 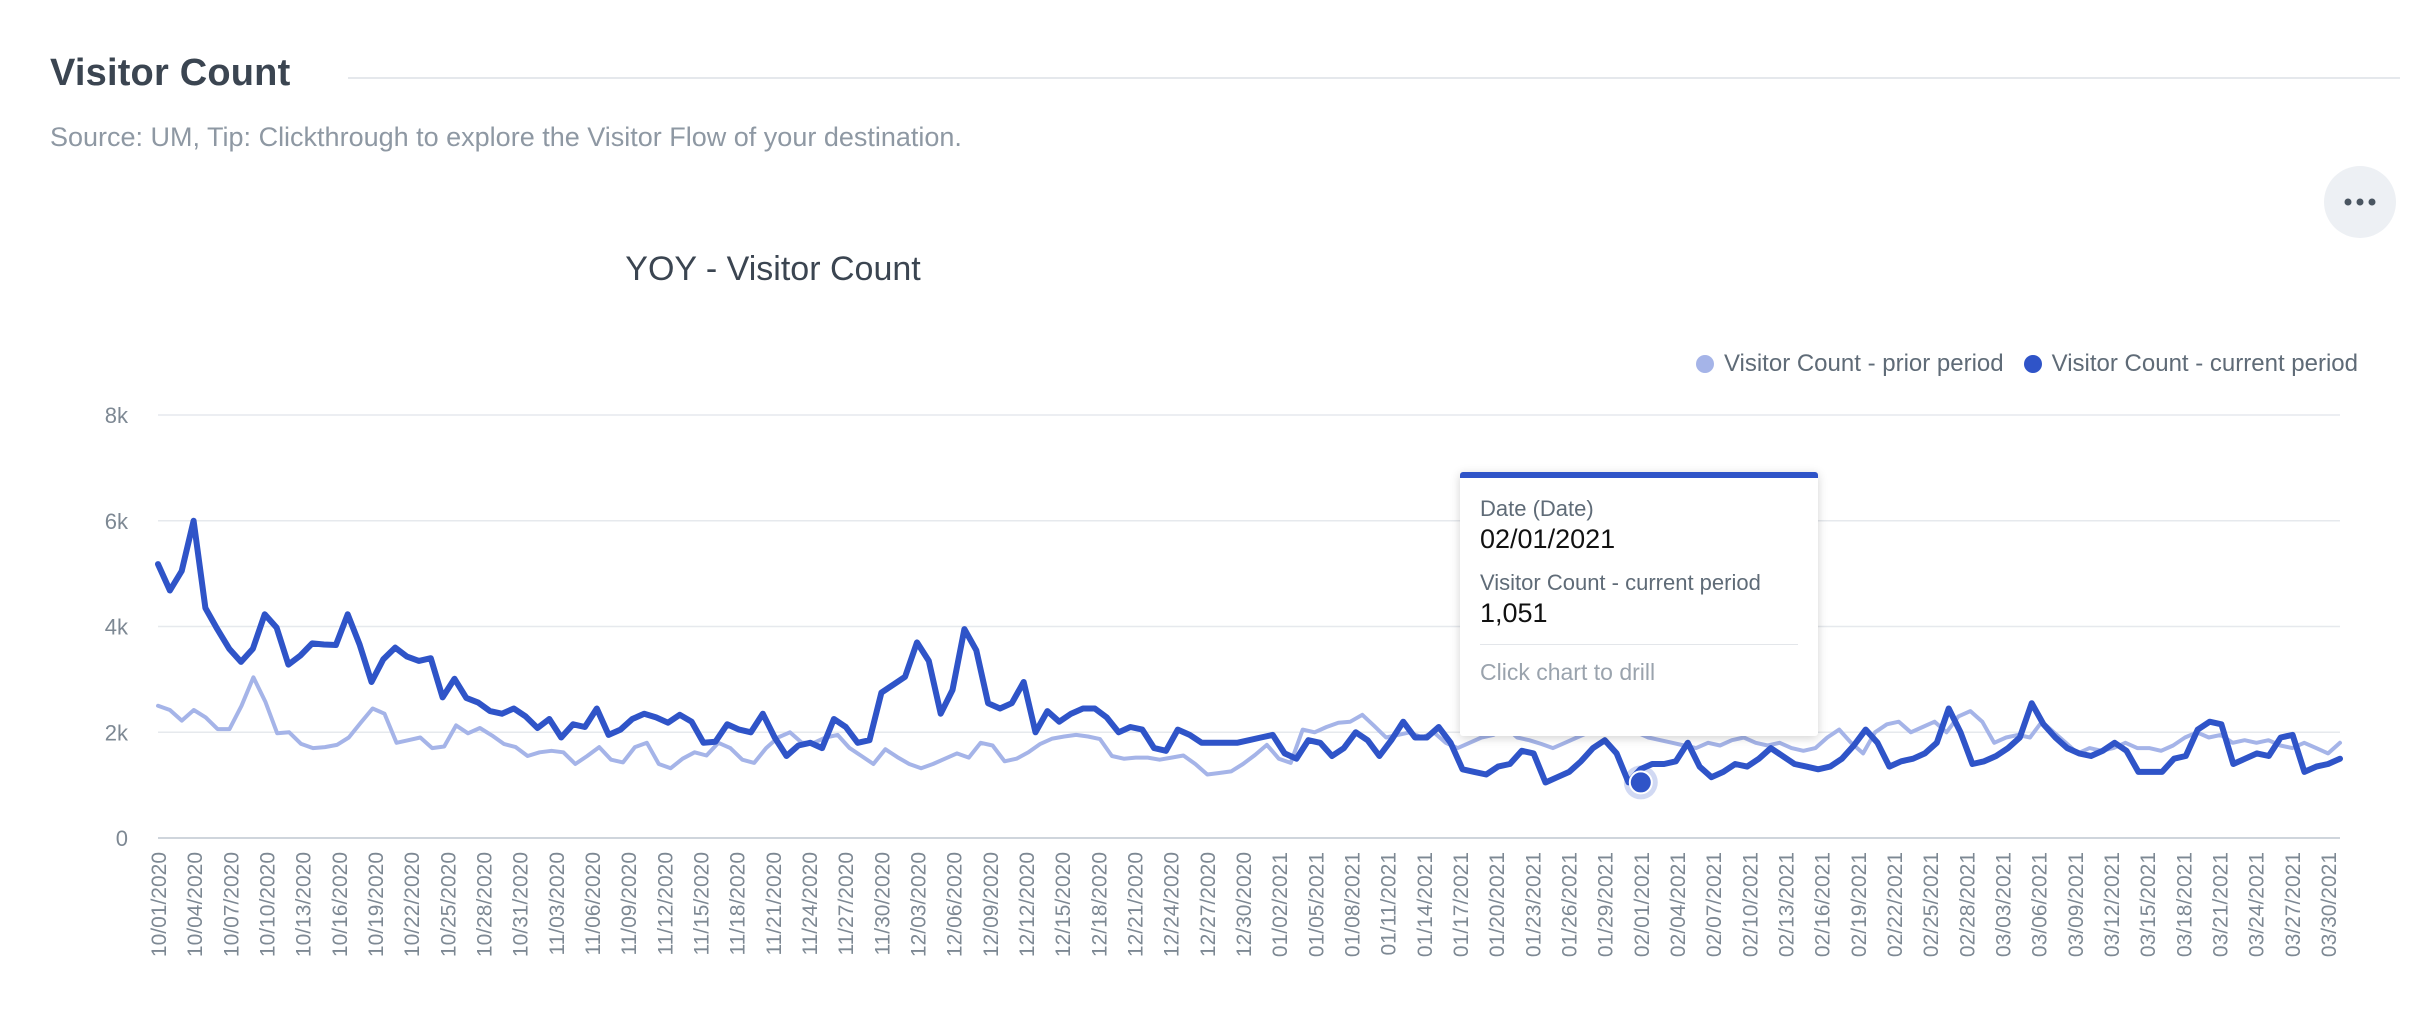 I want to click on legend-item-prior: Visitor Count - prior period, so click(x=1849, y=364).